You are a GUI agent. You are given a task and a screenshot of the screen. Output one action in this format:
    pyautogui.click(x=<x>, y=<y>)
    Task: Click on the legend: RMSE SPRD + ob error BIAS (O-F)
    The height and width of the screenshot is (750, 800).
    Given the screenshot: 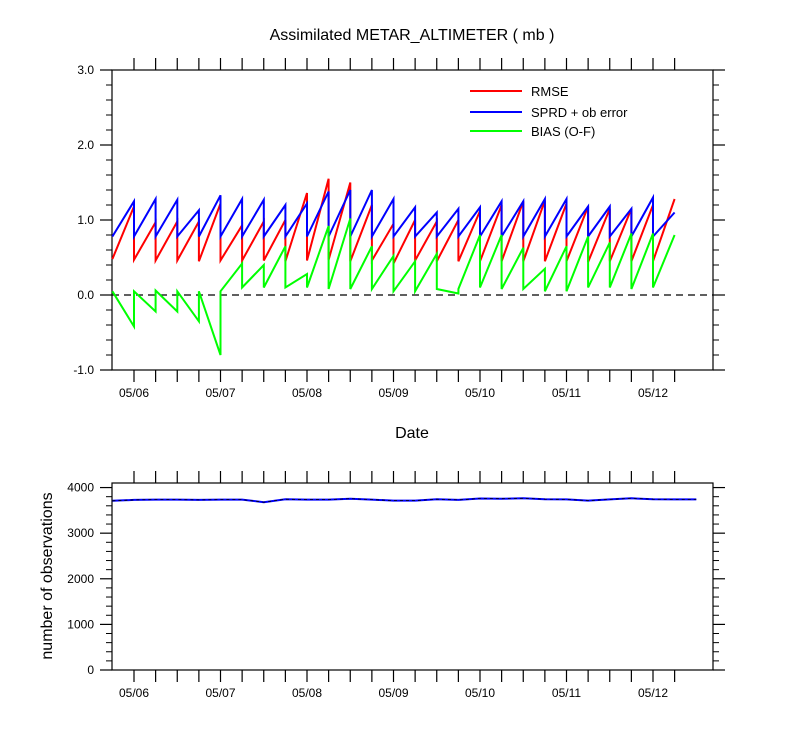 What is the action you would take?
    pyautogui.click(x=549, y=111)
    